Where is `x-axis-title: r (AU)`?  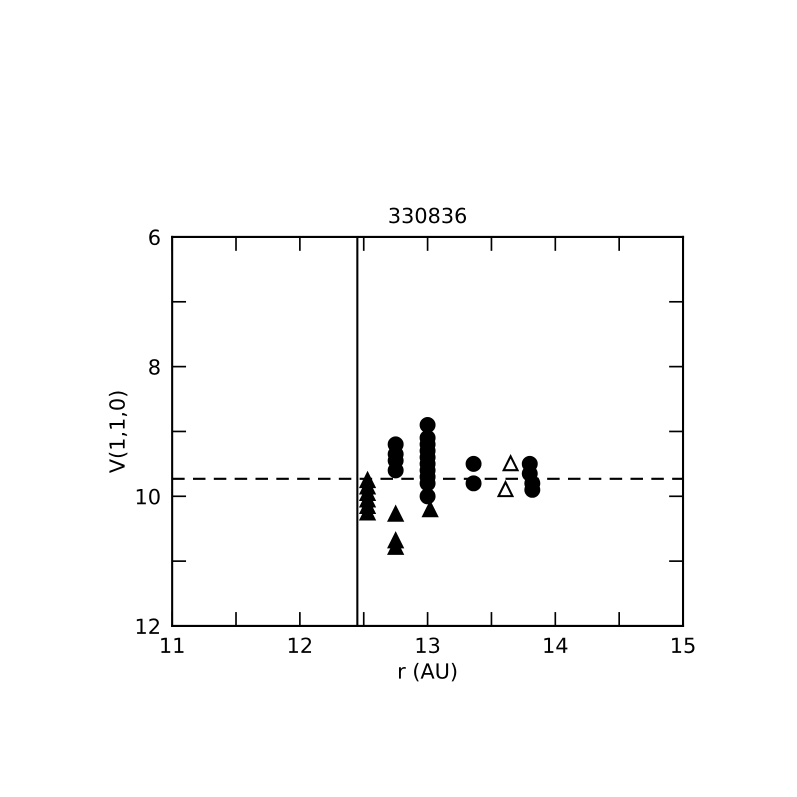
x-axis-title: r (AU) is located at coordinates (427, 672).